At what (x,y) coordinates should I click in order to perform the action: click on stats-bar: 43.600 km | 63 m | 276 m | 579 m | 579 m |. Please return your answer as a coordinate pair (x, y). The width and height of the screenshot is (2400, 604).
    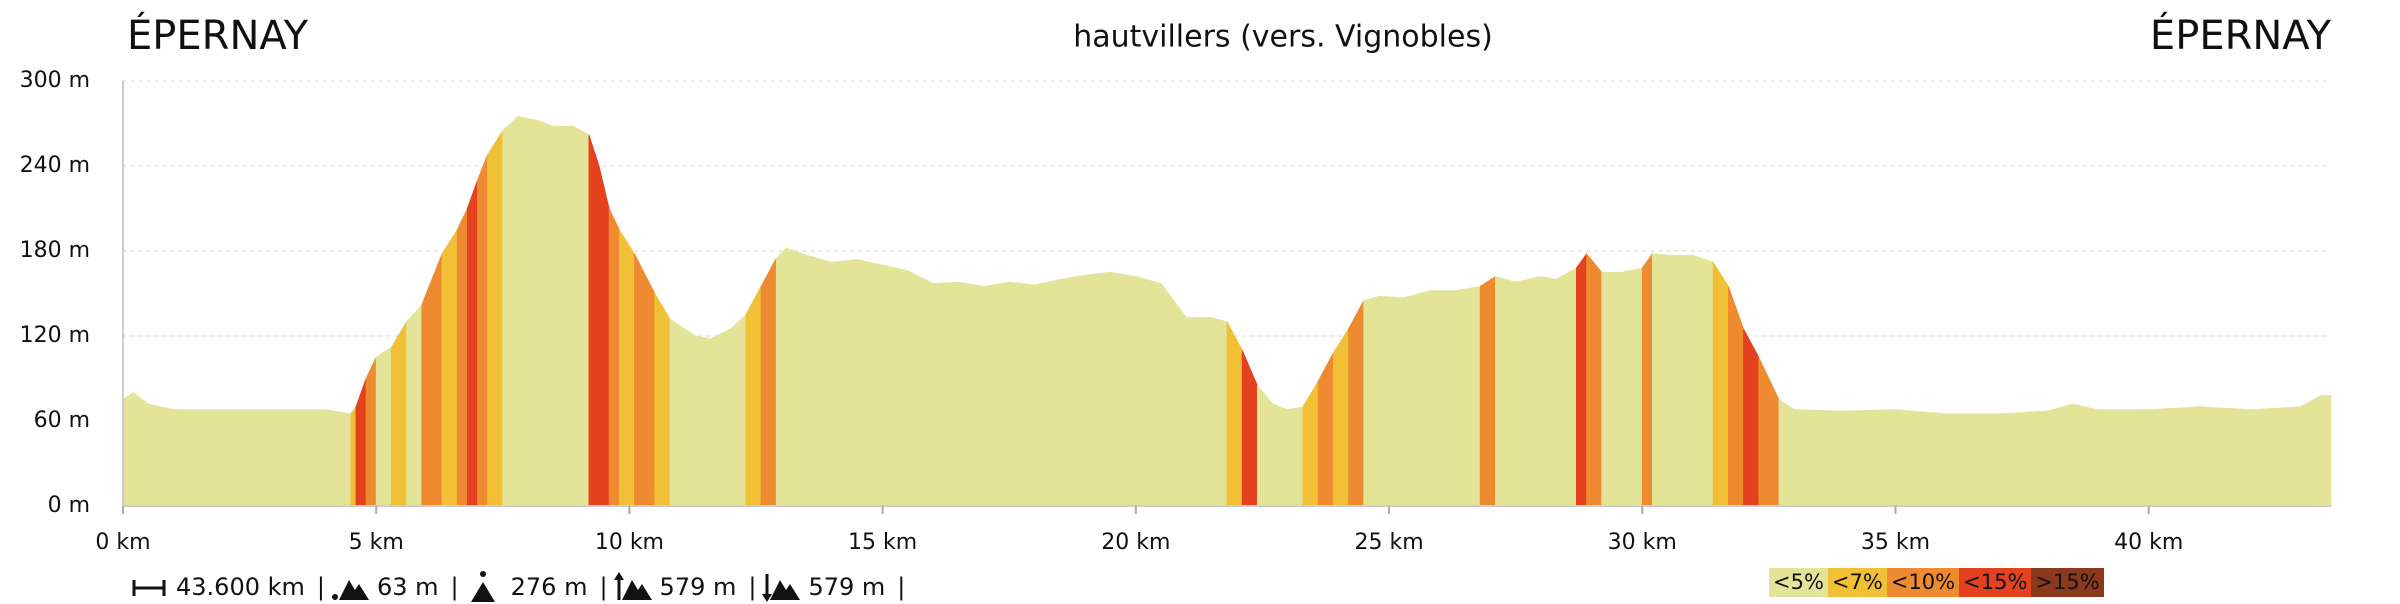
    Looking at the image, I should click on (520, 587).